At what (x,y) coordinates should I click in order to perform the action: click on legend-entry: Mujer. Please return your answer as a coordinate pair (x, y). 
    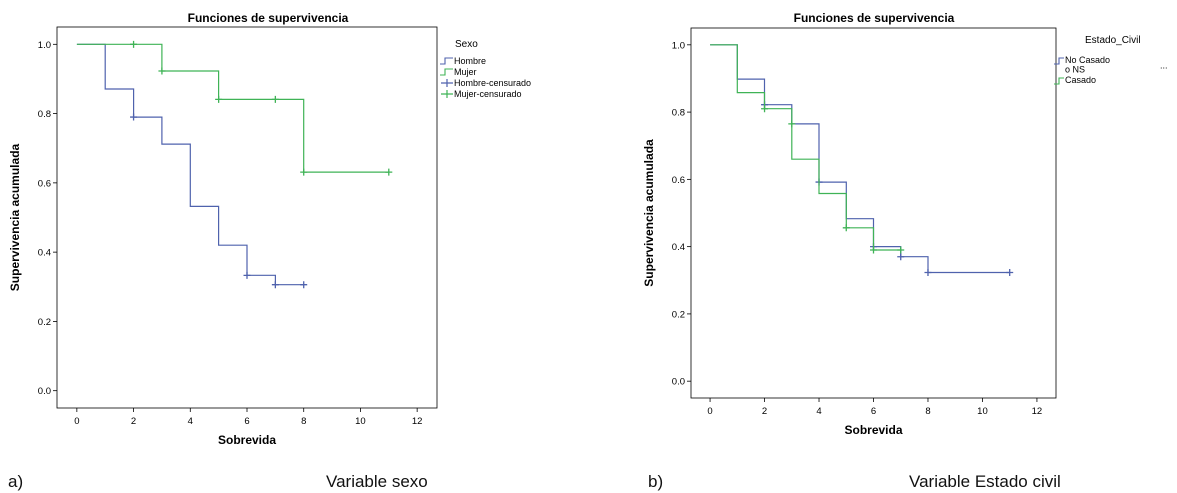
    Looking at the image, I should click on (465, 72).